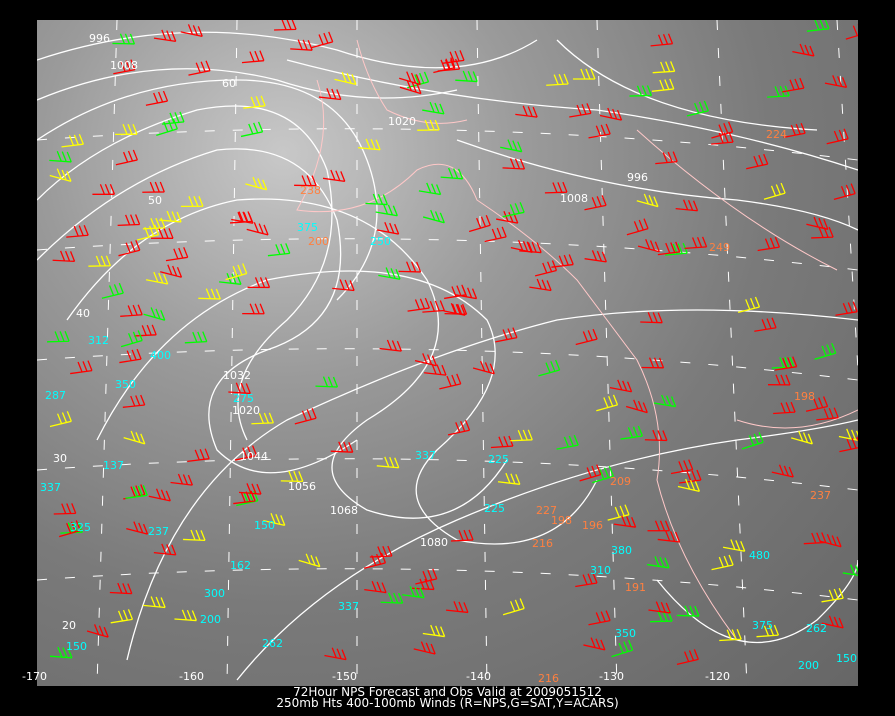  Describe the element at coordinates (246, 410) in the screenshot. I see `contour-label: 1020` at that location.